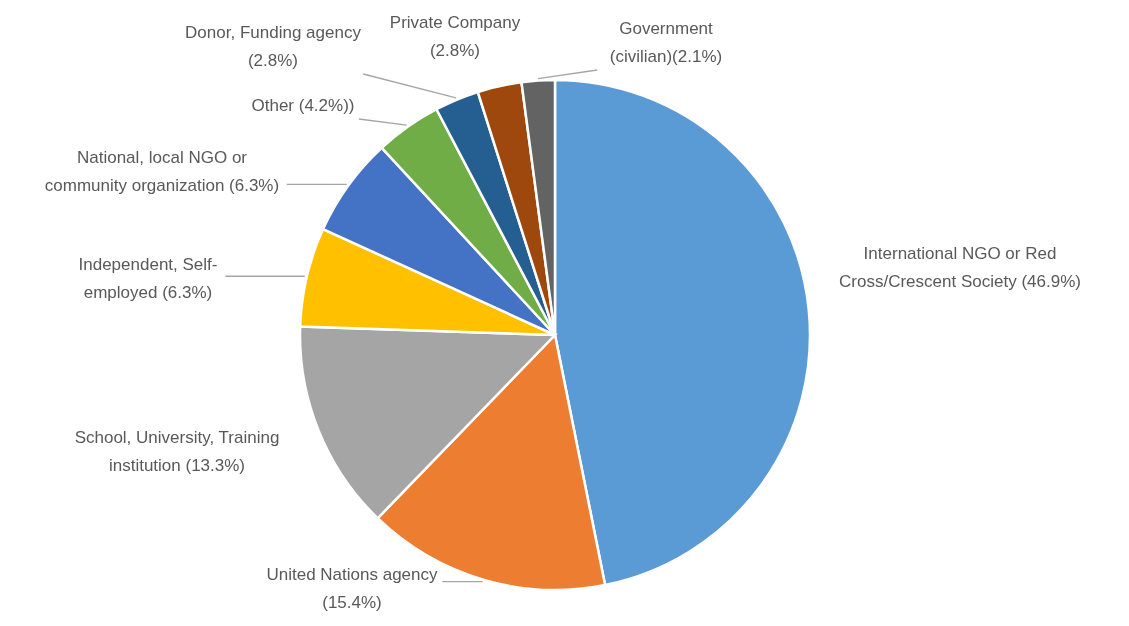  I want to click on slice-label: Private Company (2.8%), so click(455, 36).